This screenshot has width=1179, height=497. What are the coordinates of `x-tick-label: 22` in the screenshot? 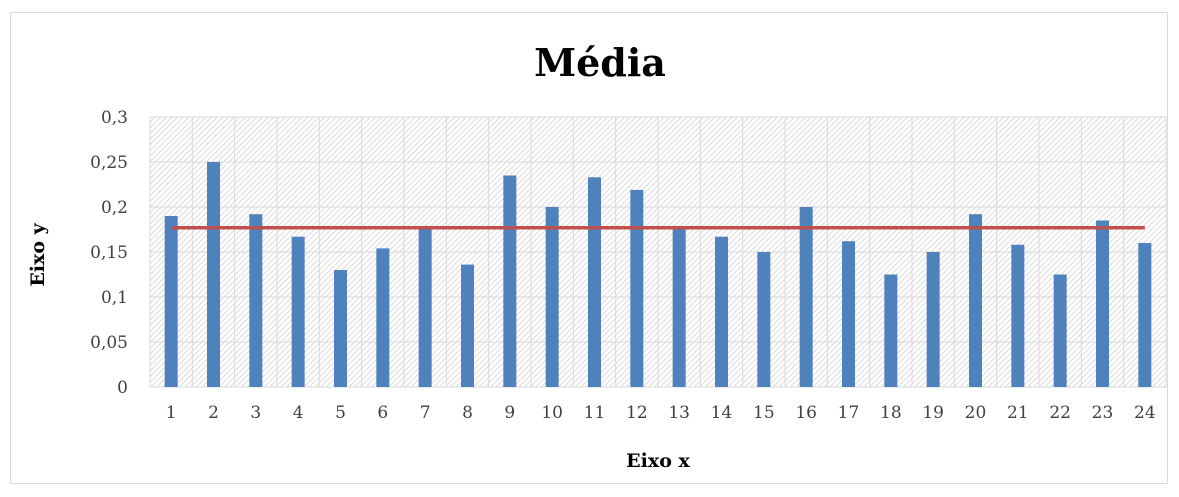 It's located at (1060, 413).